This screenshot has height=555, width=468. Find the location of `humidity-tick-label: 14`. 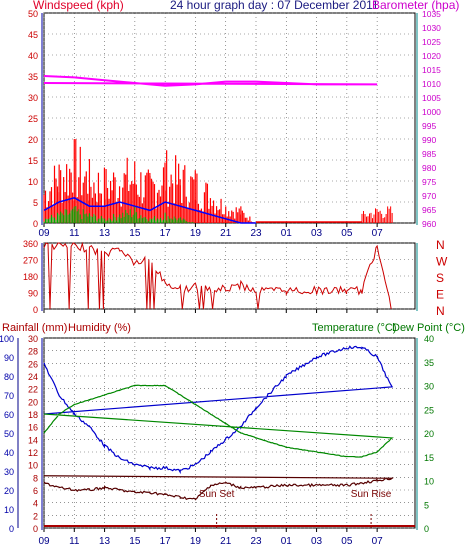

humidity-tick-label: 14 is located at coordinates (33, 440).